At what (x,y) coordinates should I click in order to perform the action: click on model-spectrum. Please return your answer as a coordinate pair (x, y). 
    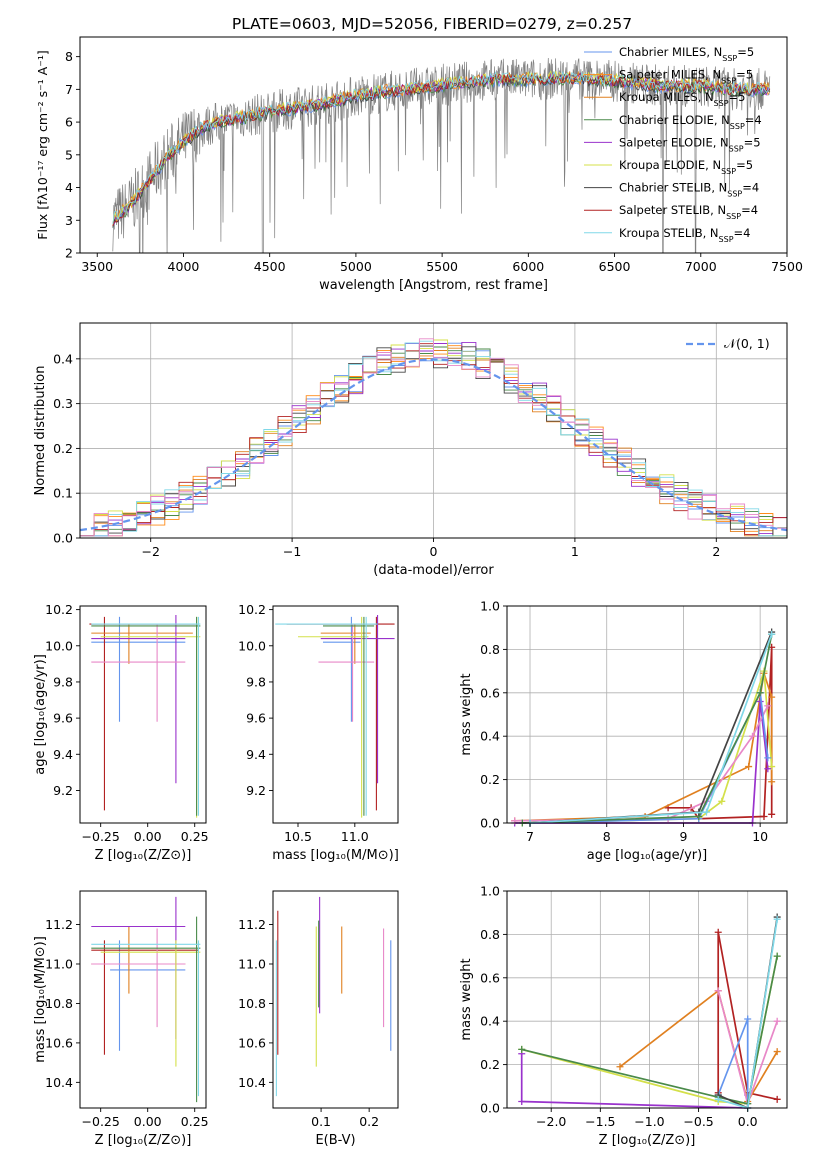
    Looking at the image, I should click on (441, 149).